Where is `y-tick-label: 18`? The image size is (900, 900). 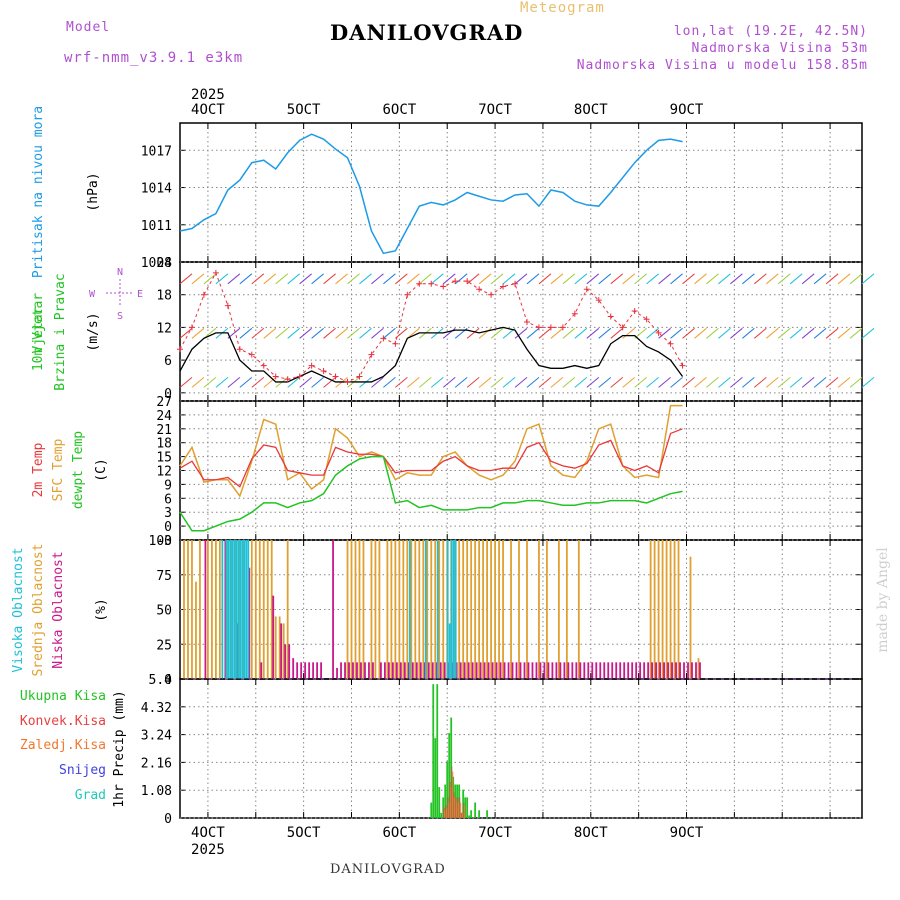
y-tick-label: 18 is located at coordinates (164, 296).